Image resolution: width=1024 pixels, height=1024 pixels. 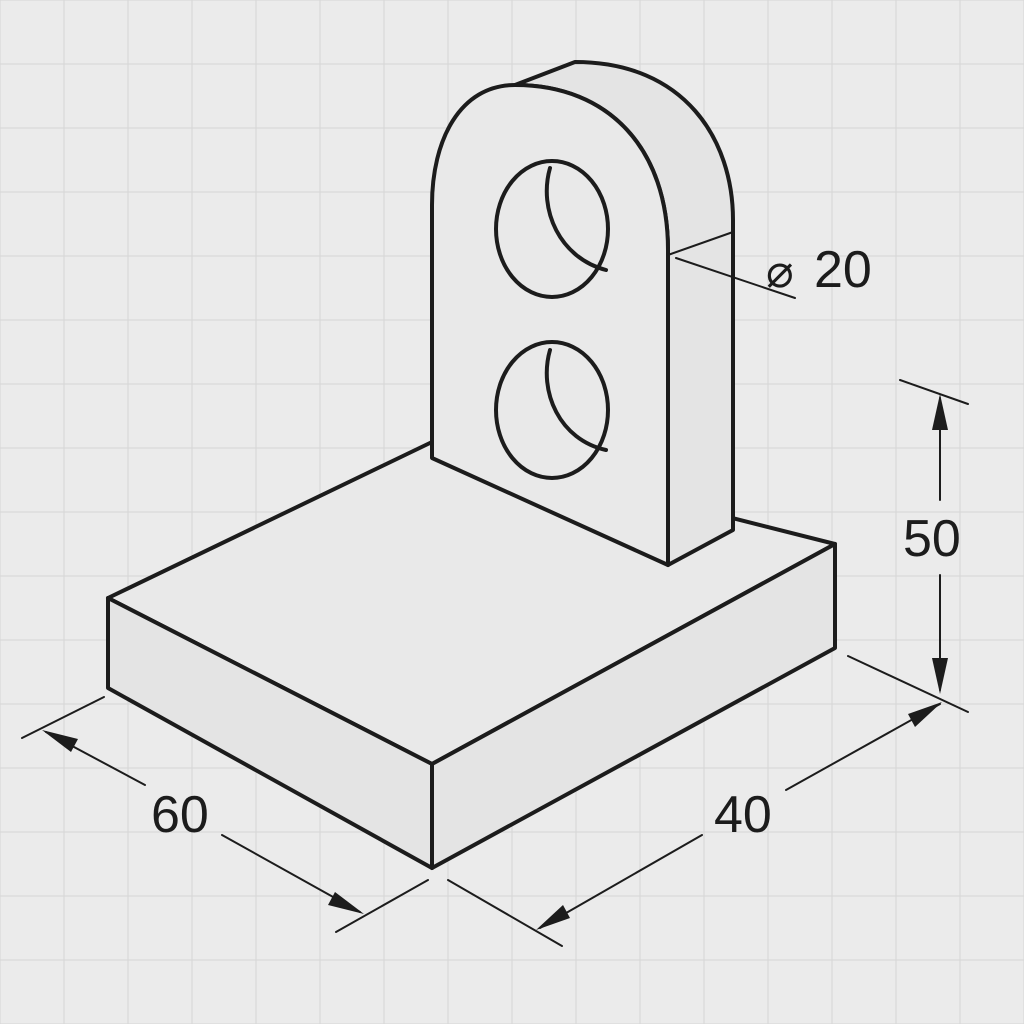 What do you see at coordinates (505, 913) in the screenshot?
I see `width-extension-left` at bounding box center [505, 913].